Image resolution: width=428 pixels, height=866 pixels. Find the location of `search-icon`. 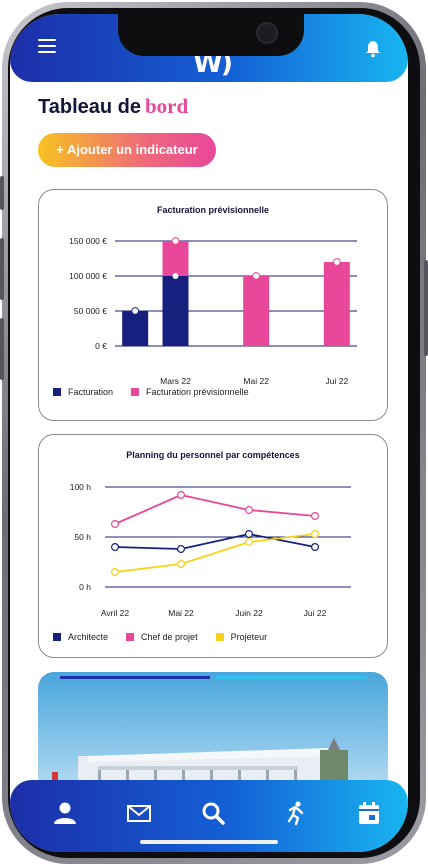

search-icon is located at coordinates (213, 813).